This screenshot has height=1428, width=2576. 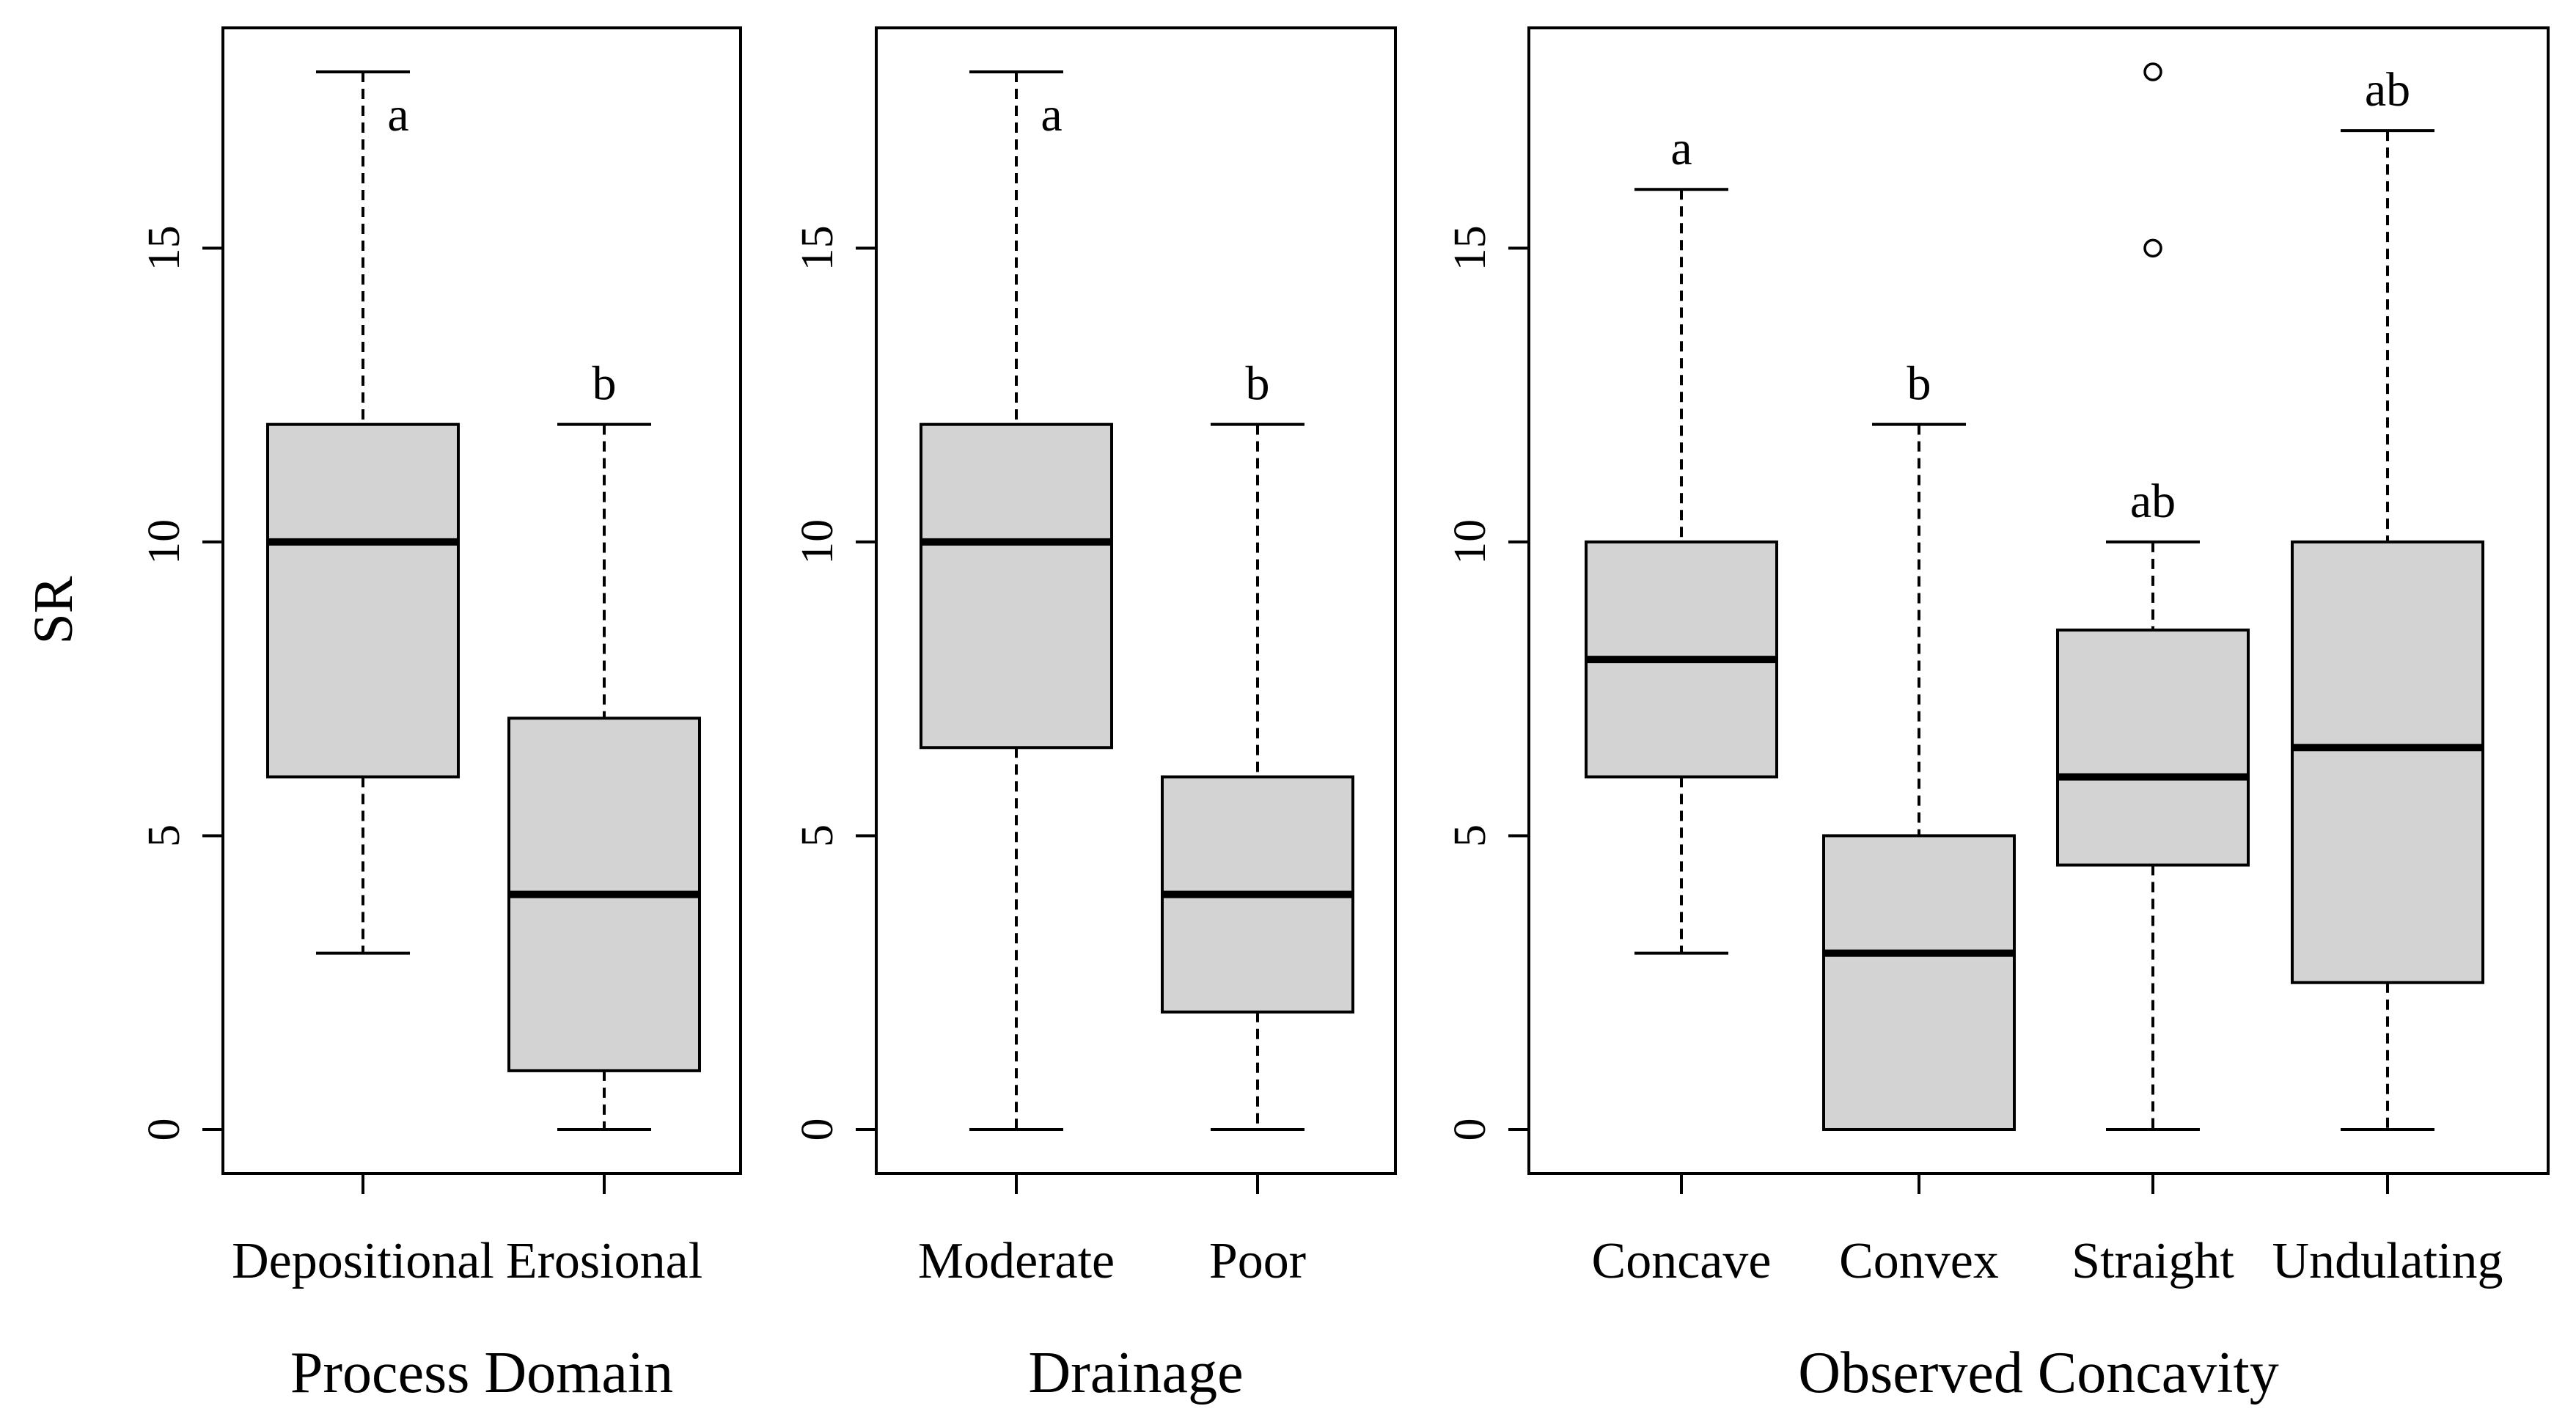 What do you see at coordinates (1682, 538) in the screenshot?
I see `box-concave: a` at bounding box center [1682, 538].